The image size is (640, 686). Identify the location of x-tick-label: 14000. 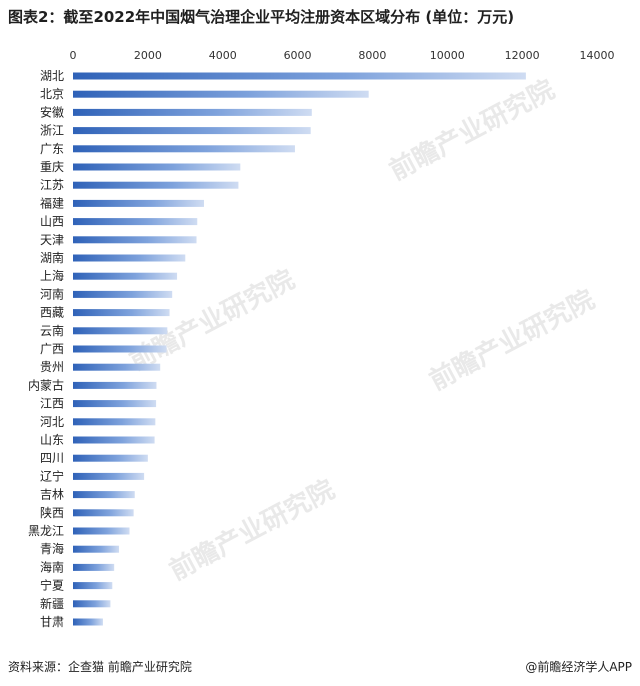
(597, 55).